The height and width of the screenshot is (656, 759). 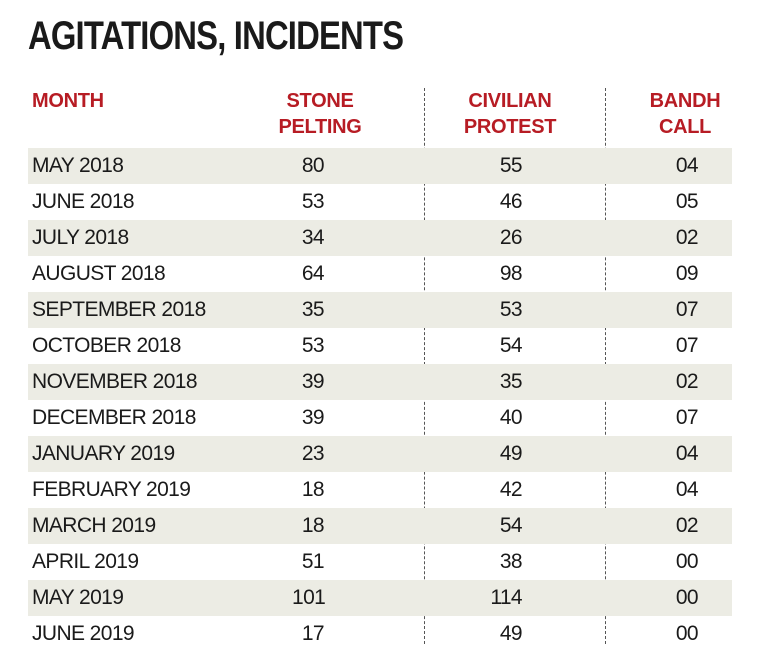 I want to click on table-row: DECEMBER 2018 39 40 07, so click(x=380, y=418).